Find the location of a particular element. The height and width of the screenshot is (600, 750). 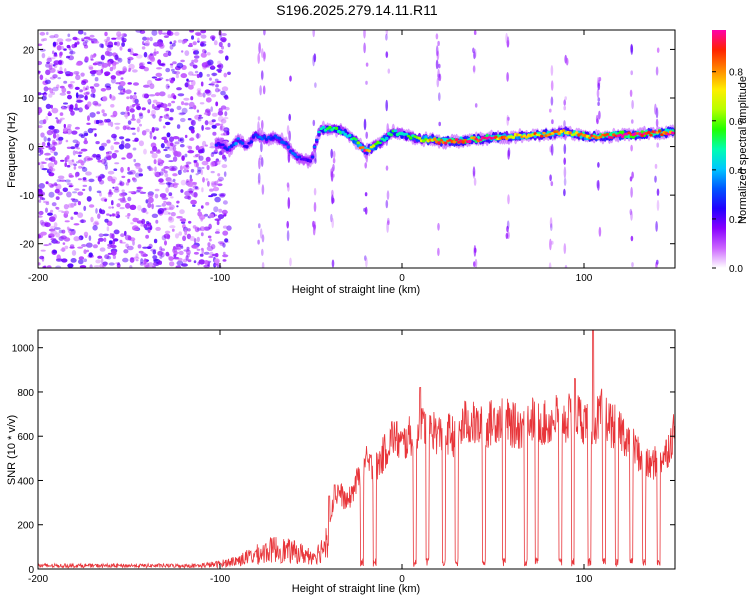

colorbar-tick-label: 0.8 is located at coordinates (736, 73).